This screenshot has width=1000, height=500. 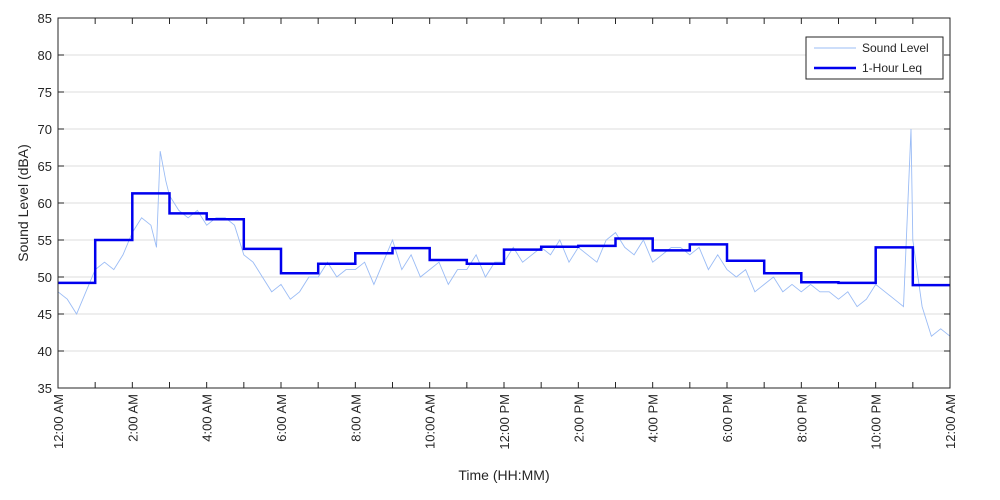 I want to click on x-tick-label: 2:00 AM, so click(x=132, y=418).